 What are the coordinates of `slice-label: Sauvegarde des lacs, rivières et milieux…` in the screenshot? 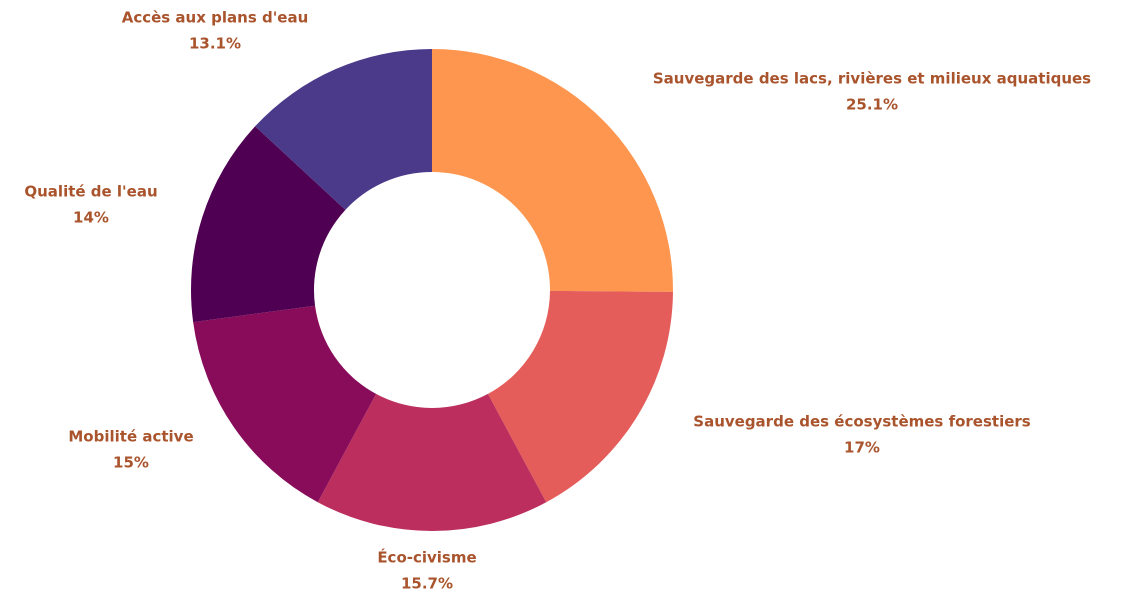 It's located at (872, 79).